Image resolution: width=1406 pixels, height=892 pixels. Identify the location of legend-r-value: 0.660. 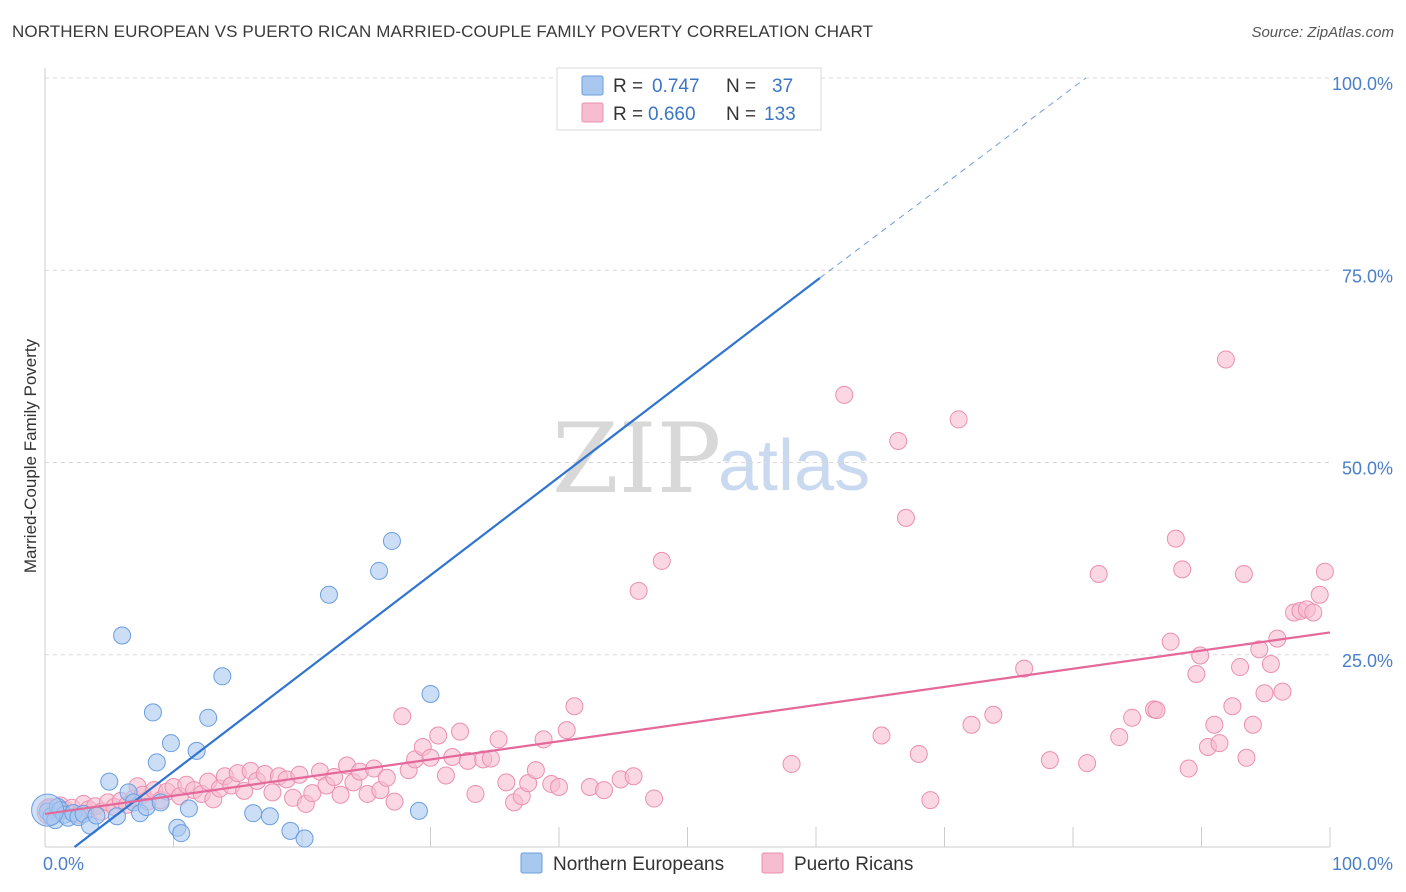
(672, 114).